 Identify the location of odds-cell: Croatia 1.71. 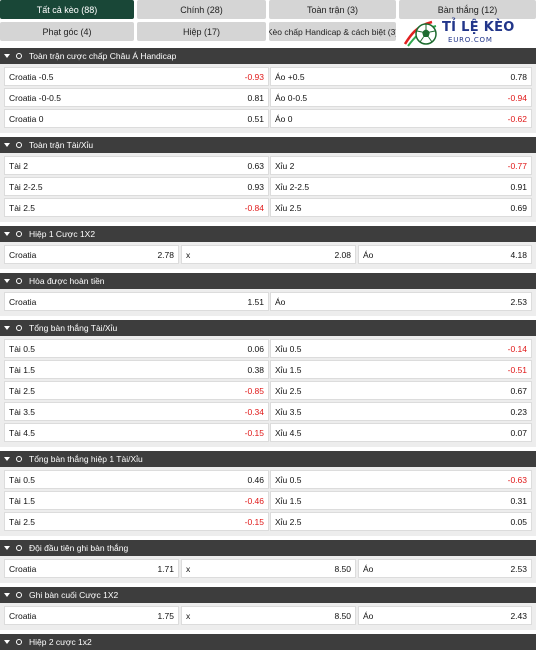
(91, 568).